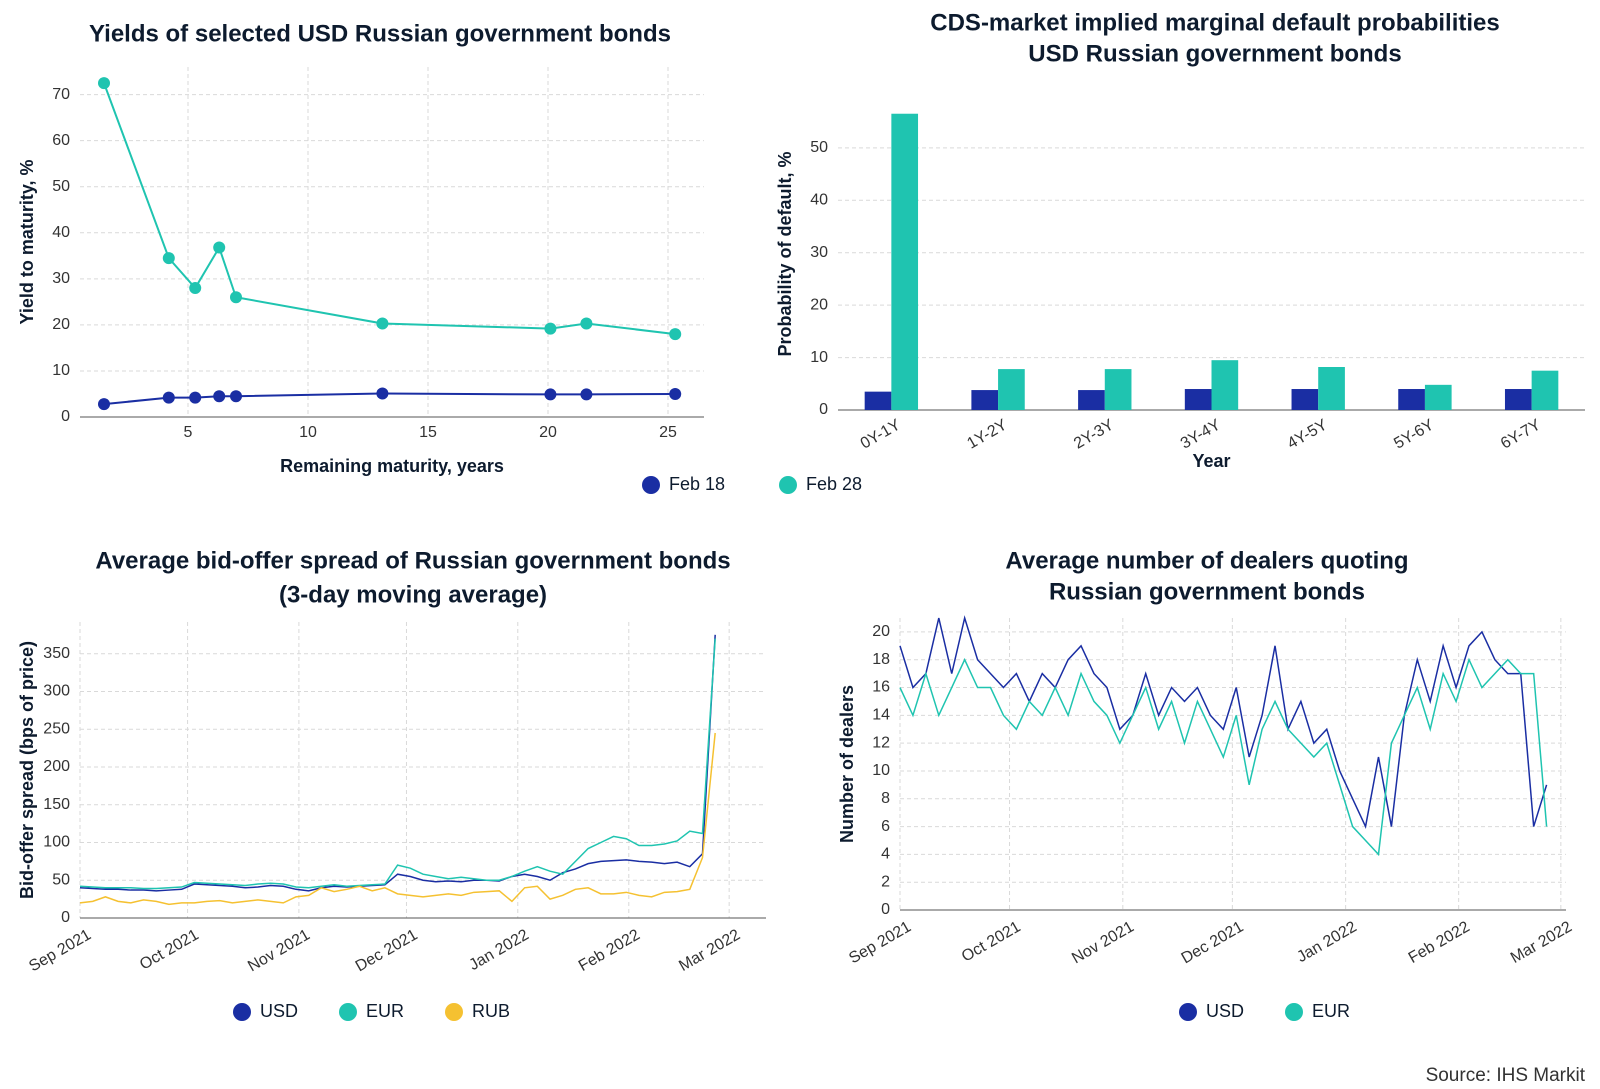 This screenshot has width=1600, height=1089. Describe the element at coordinates (834, 484) in the screenshot. I see `legend-label: Feb 28` at that location.